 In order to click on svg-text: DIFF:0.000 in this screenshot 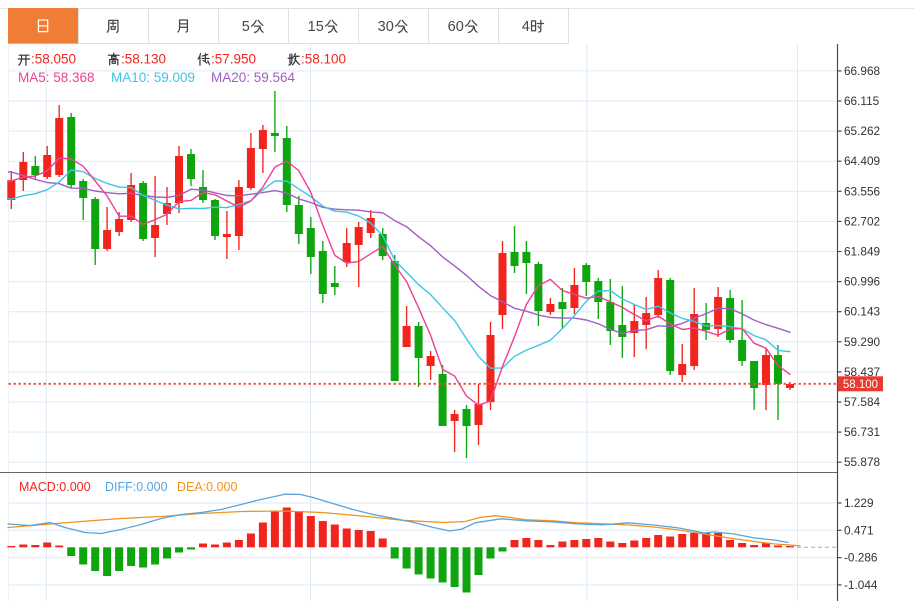, I will do `click(136, 487)`.